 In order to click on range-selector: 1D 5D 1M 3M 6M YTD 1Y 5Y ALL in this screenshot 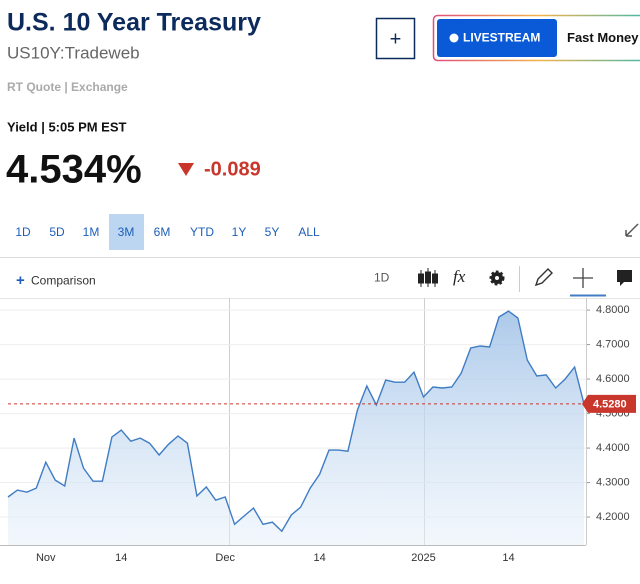, I will do `click(167, 232)`.